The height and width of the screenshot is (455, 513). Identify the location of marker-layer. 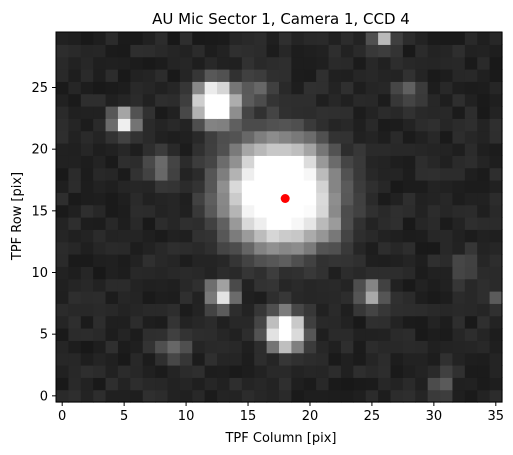
(285, 198).